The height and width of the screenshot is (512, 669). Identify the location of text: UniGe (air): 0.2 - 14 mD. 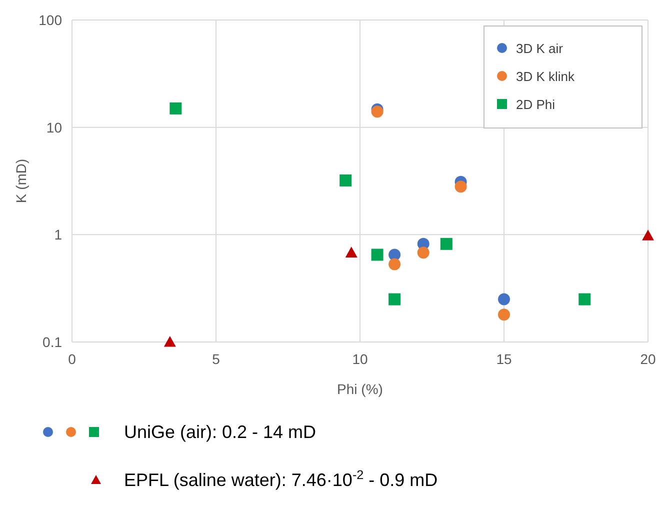
(220, 432).